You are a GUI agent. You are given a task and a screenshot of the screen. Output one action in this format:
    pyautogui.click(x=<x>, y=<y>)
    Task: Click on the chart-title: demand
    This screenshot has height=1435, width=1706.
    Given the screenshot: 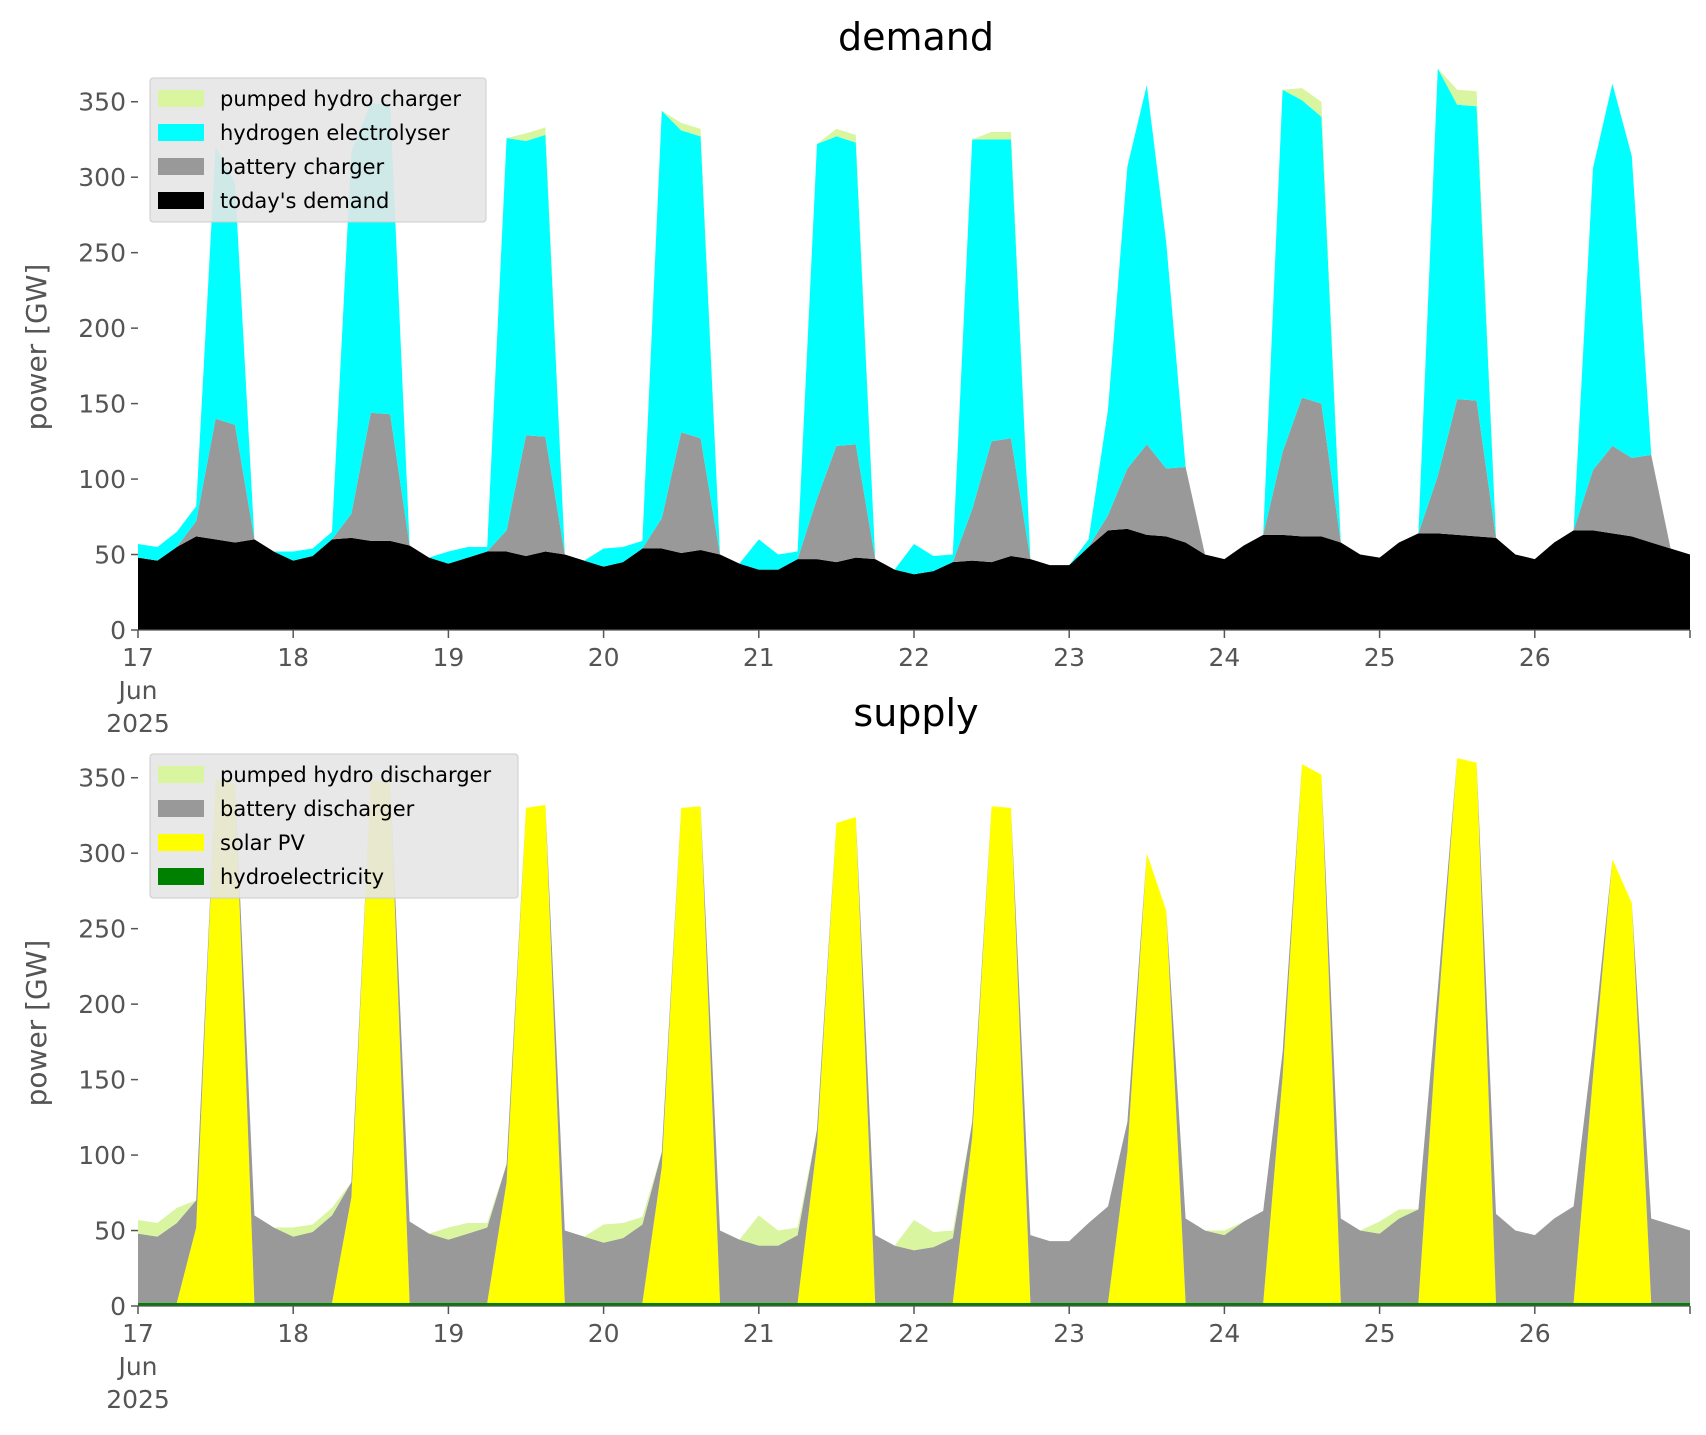 What is the action you would take?
    pyautogui.click(x=916, y=37)
    